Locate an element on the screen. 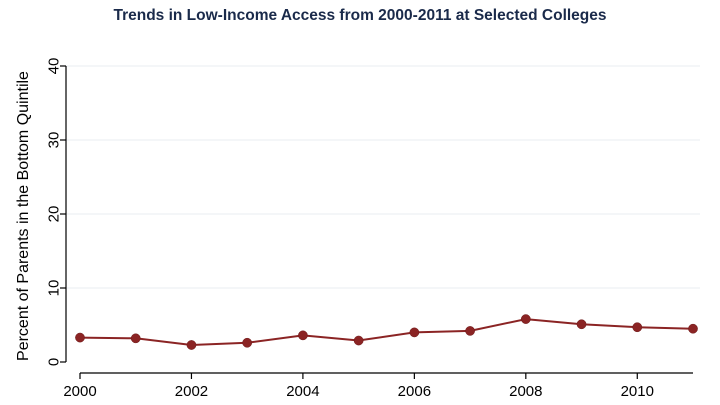 This screenshot has width=720, height=405. y-tick-label: 30 is located at coordinates (53, 140).